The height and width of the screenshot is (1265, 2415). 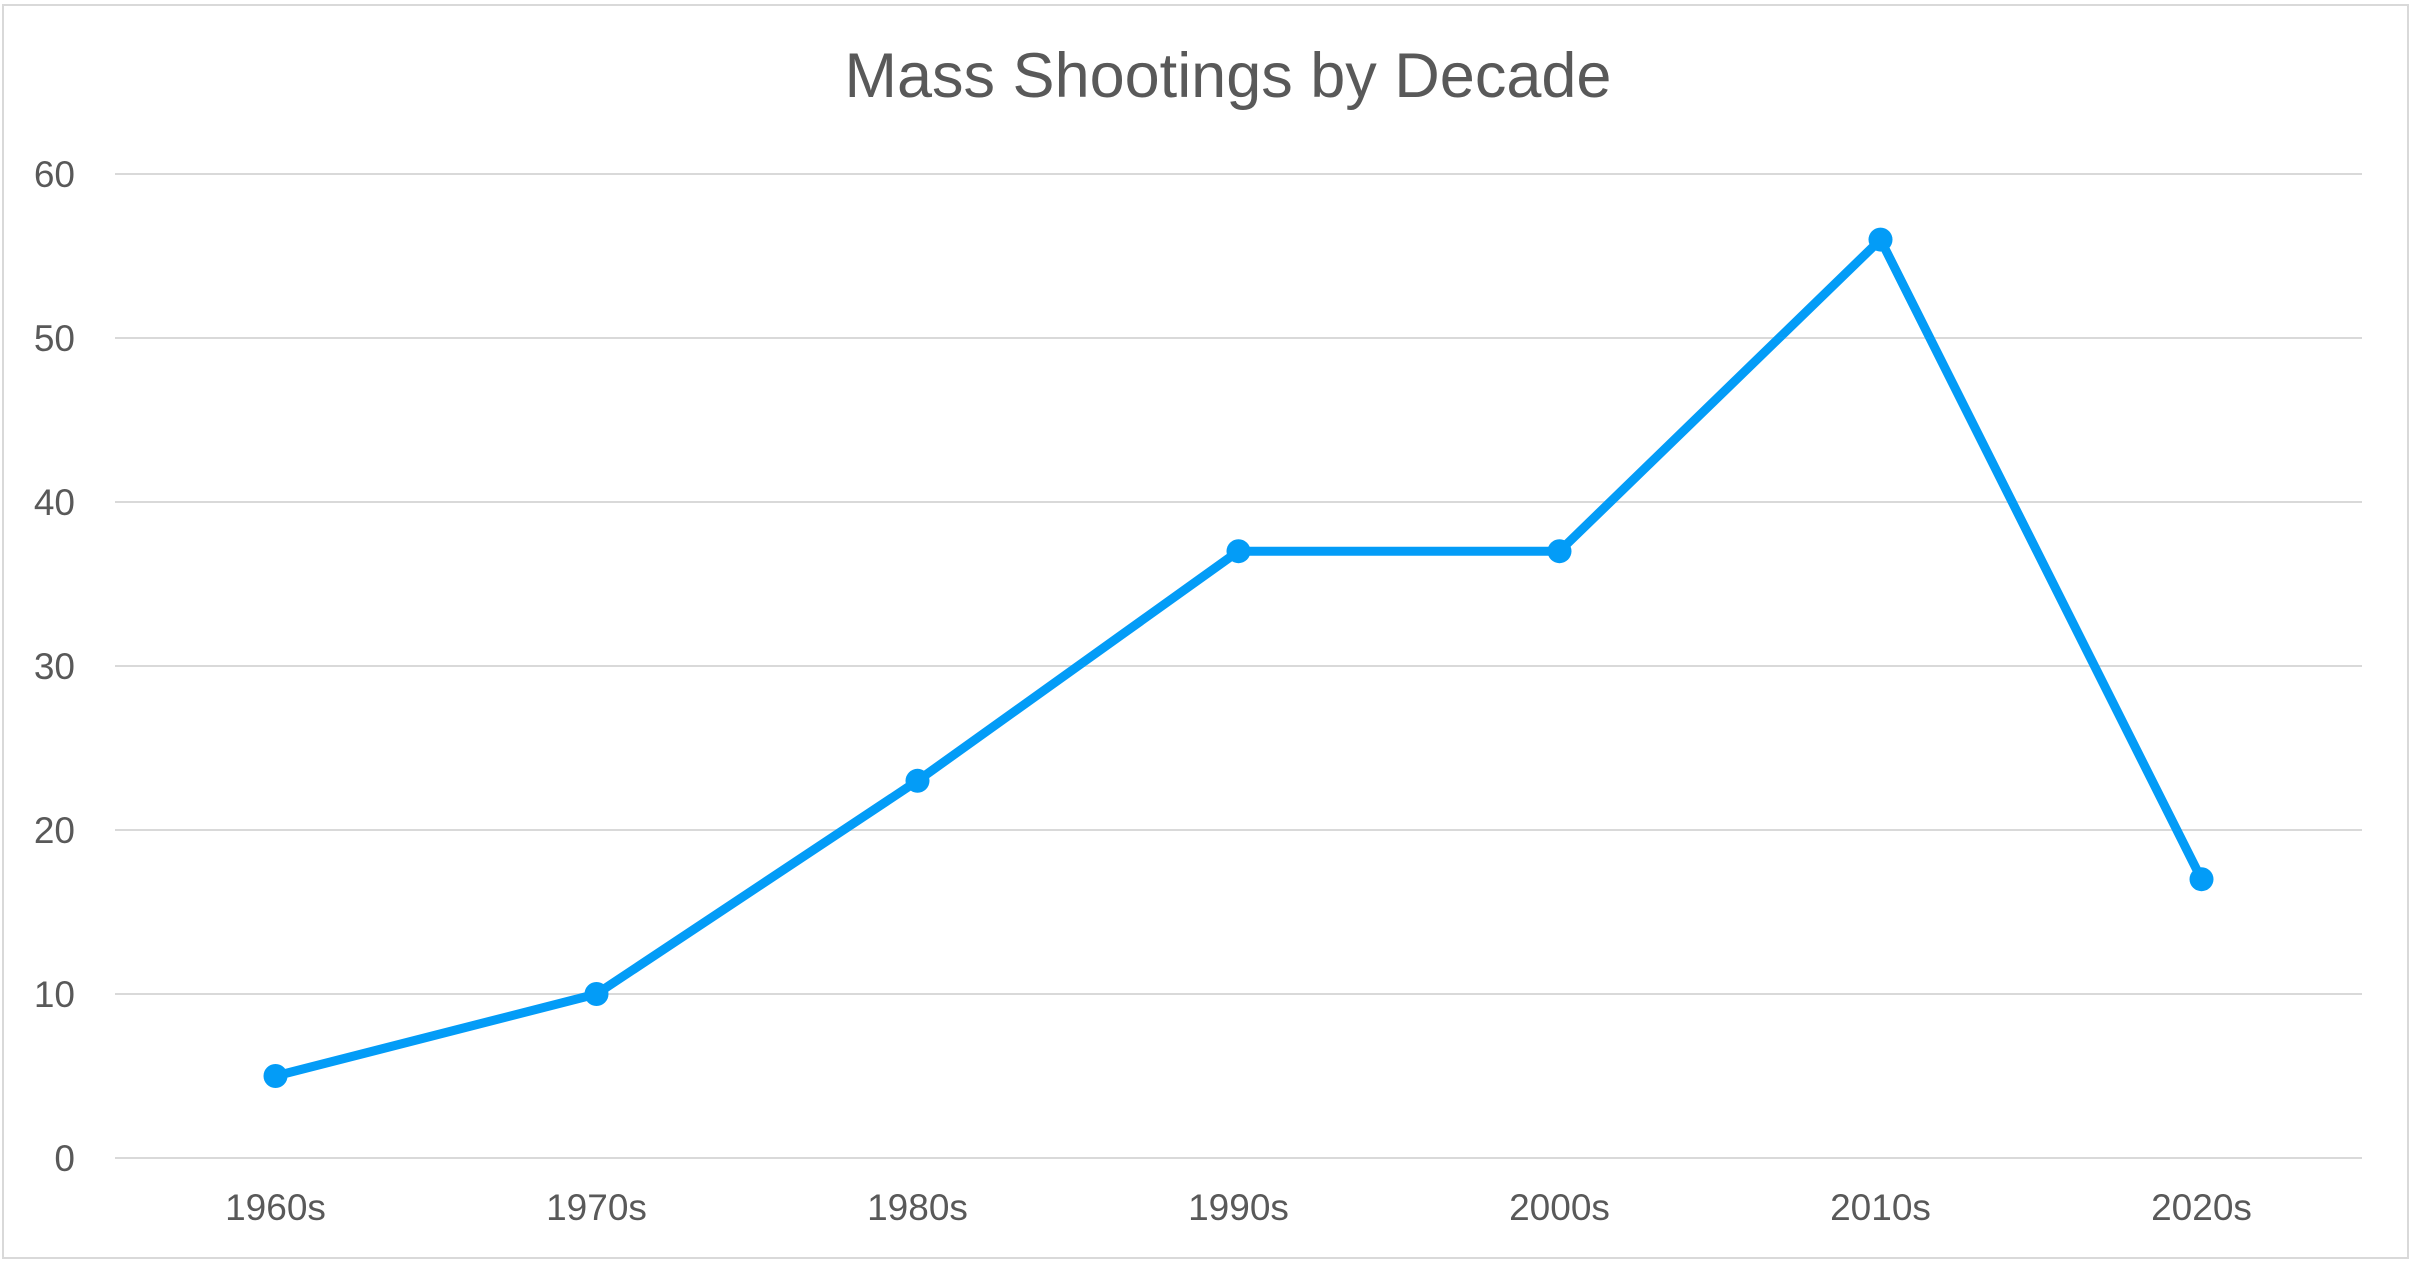 I want to click on x-tick-label: 2000s, so click(x=1559, y=1207).